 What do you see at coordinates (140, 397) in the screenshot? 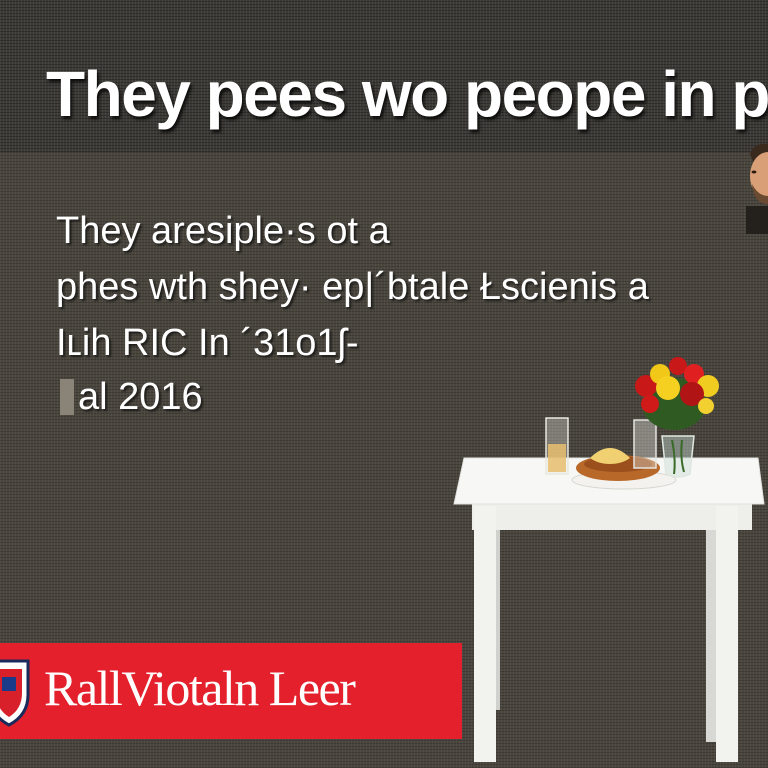
I see `body-line-4-text: al 2016` at bounding box center [140, 397].